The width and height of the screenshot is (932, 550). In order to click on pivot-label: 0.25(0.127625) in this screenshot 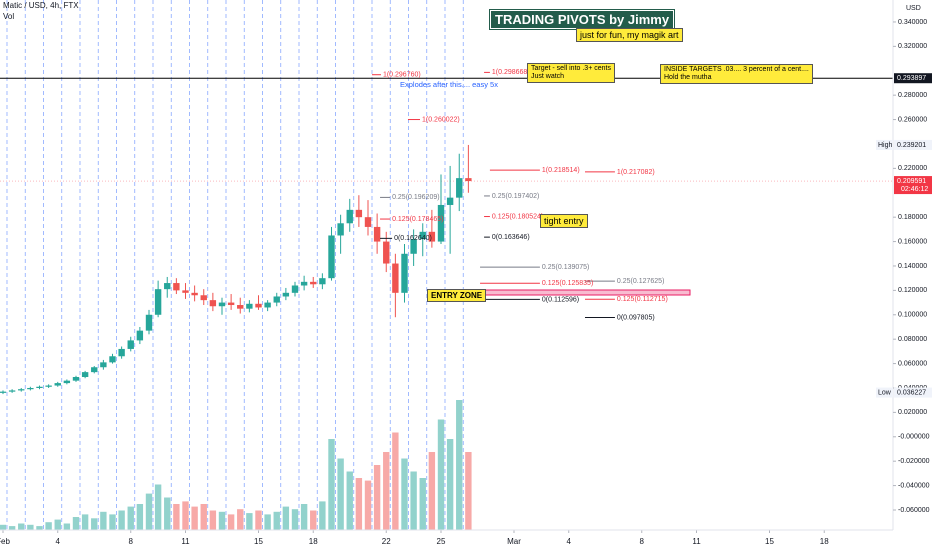, I will do `click(640, 281)`.